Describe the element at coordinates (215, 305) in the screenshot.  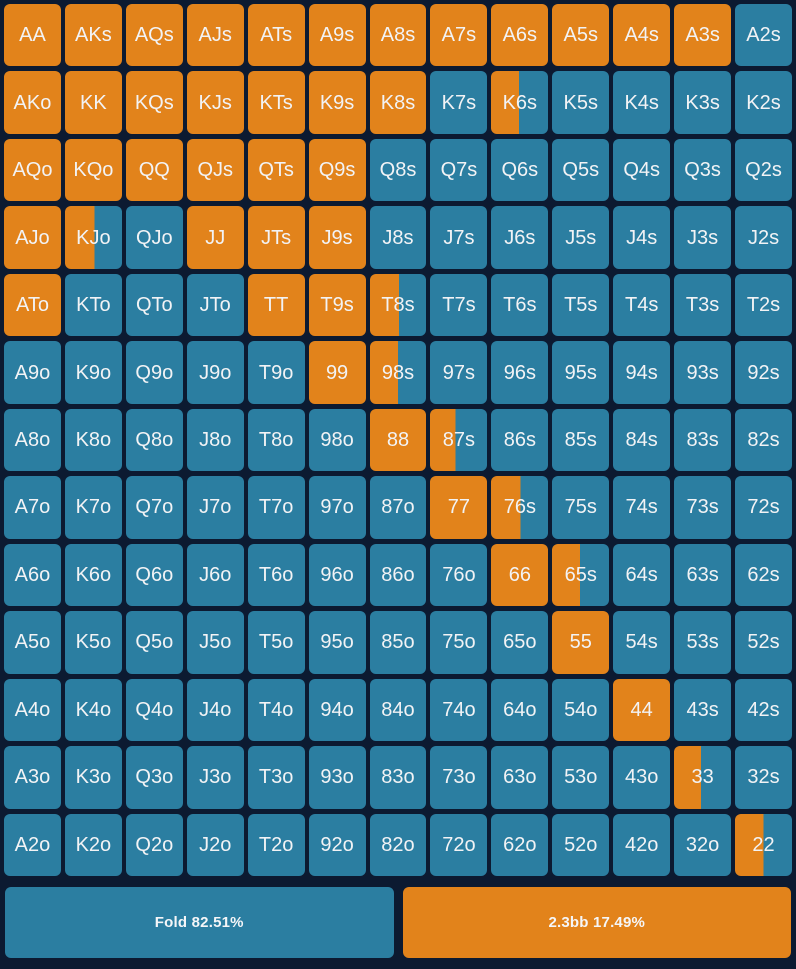
I see `hand-cell-JTo: JTo` at that location.